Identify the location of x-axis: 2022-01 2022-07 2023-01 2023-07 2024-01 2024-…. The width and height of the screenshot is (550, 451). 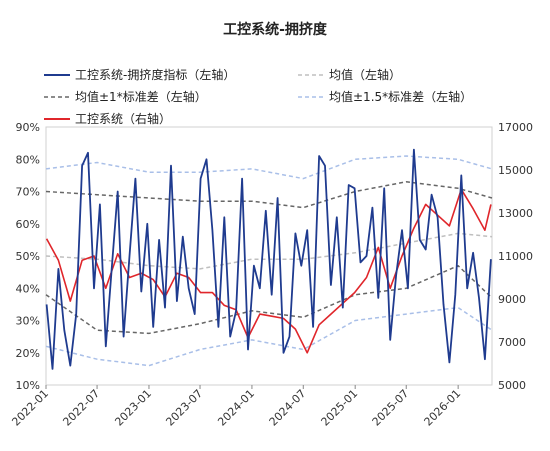
(236, 407).